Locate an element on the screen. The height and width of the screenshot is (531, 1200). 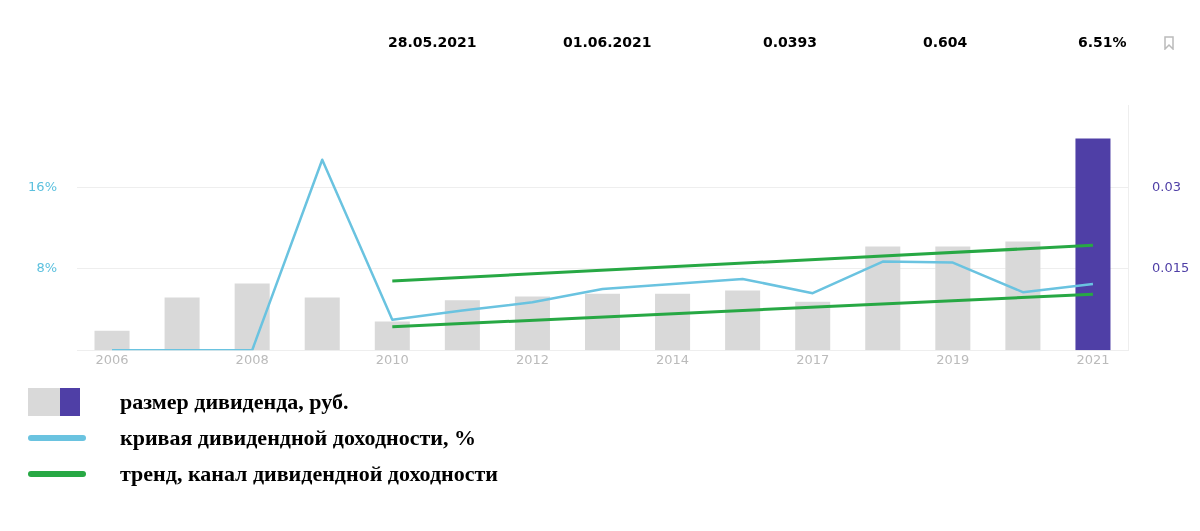
y-tick-label: 8% is located at coordinates (46, 268).